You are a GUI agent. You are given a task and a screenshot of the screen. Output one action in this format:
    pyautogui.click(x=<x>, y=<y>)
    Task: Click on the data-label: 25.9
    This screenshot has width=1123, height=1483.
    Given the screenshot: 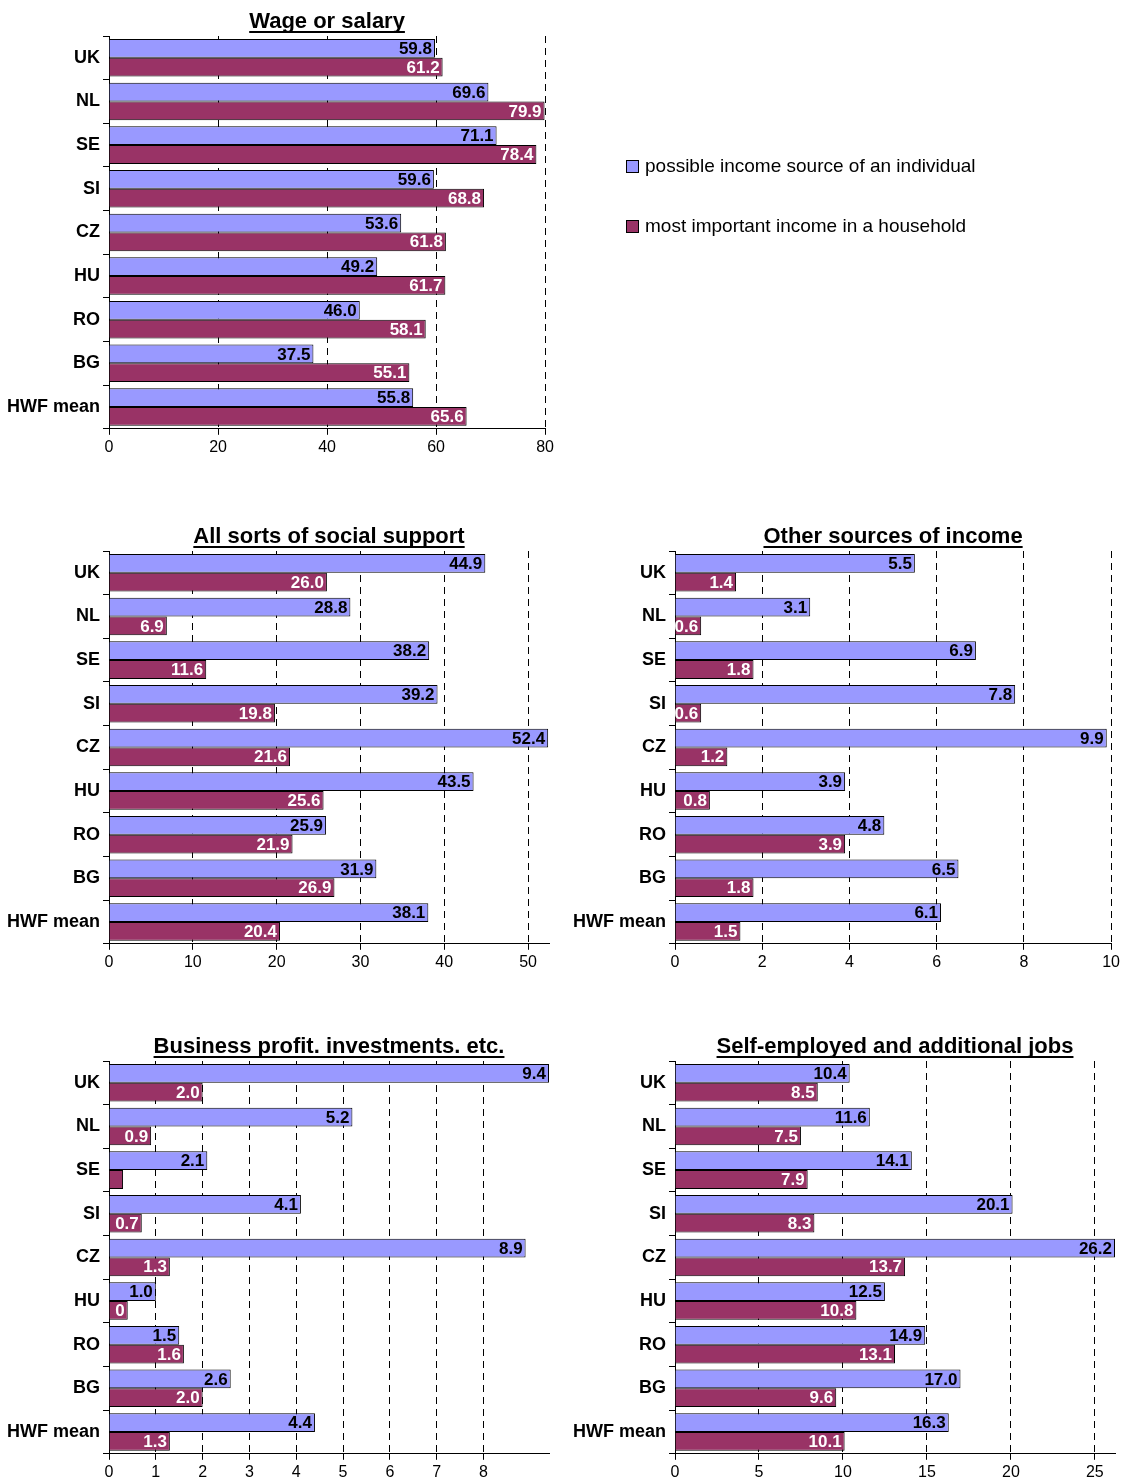 What is the action you would take?
    pyautogui.click(x=306, y=825)
    